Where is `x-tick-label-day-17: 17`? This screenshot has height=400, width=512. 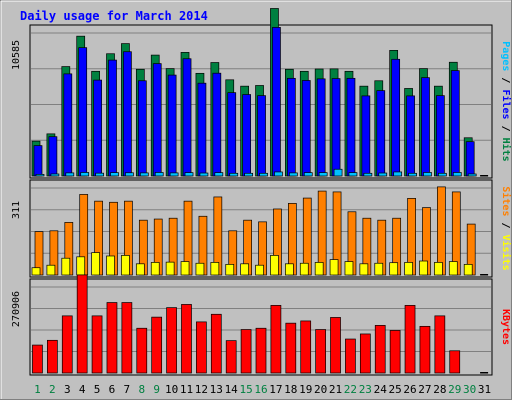 x-tick-label-day-17: 17 is located at coordinates (275, 389).